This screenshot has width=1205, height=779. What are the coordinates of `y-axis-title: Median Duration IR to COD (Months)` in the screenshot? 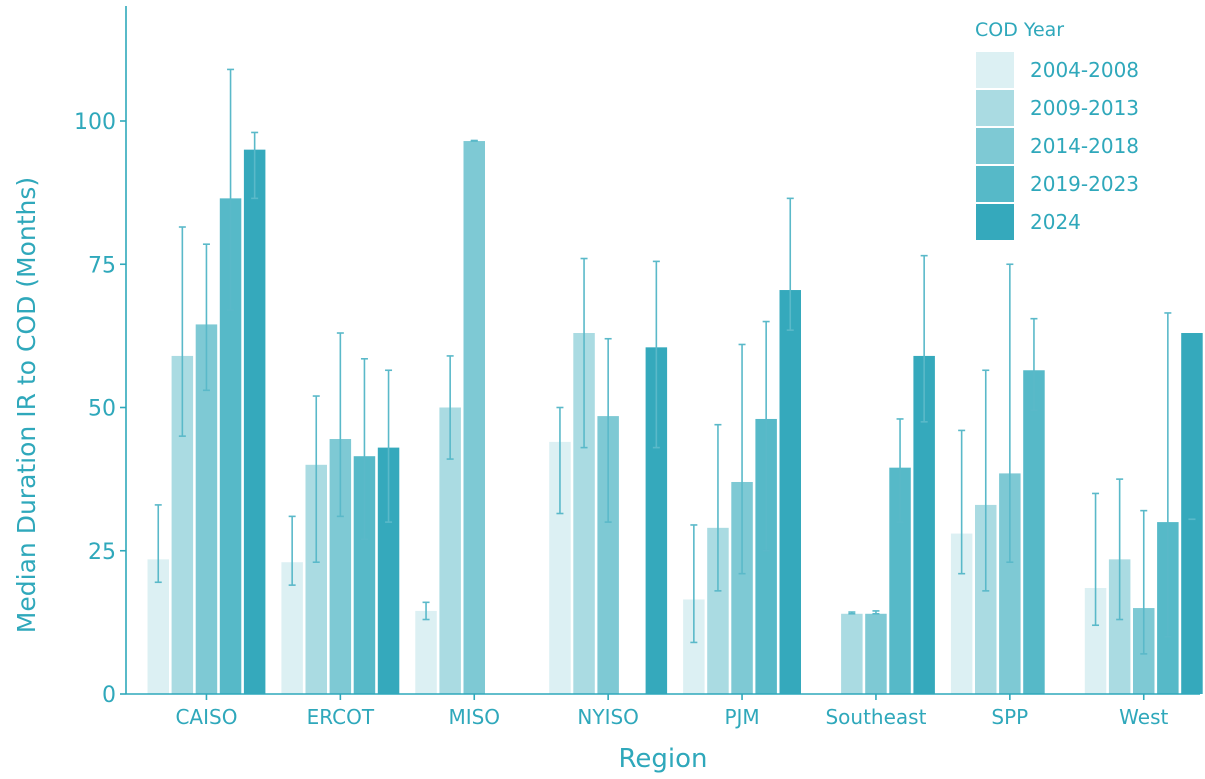 It's located at (26, 405).